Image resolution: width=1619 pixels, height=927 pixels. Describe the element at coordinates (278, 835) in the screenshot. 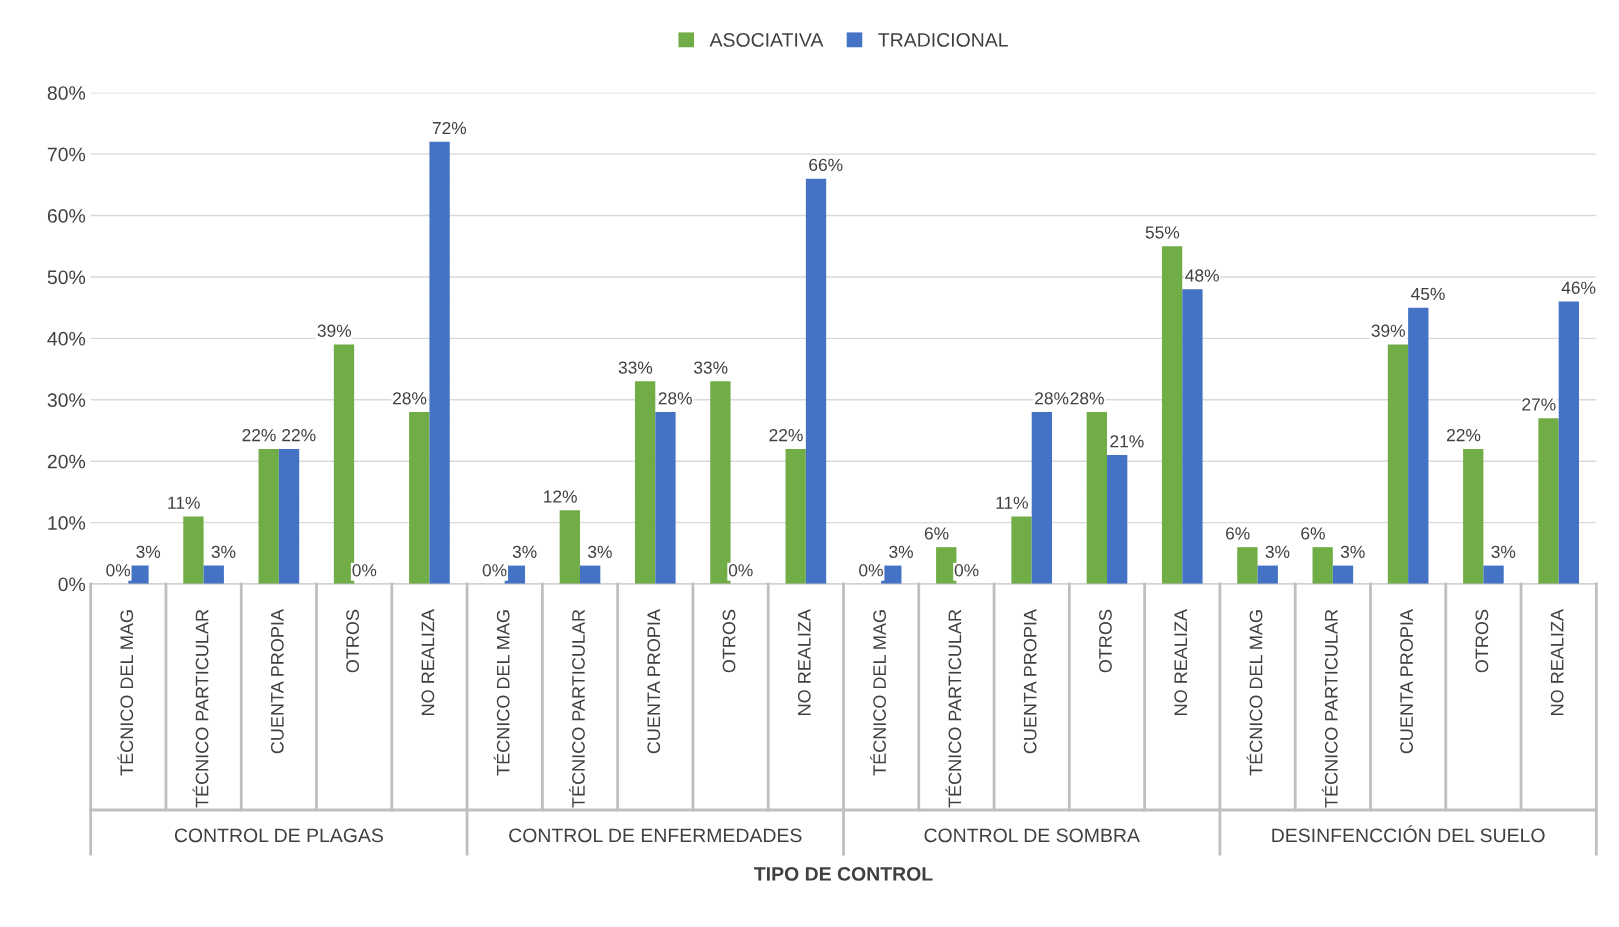

I see `text: CONTROL DE PLAGAS` at that location.